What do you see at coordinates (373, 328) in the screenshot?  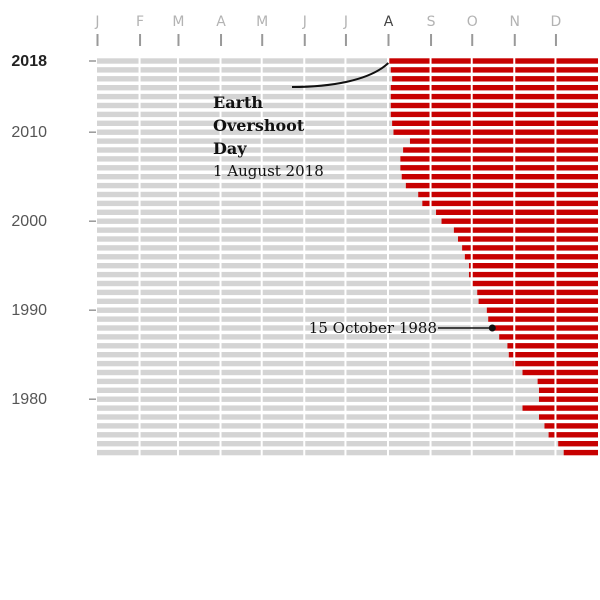 I see `annotation-1988-label: 15 October 1988` at bounding box center [373, 328].